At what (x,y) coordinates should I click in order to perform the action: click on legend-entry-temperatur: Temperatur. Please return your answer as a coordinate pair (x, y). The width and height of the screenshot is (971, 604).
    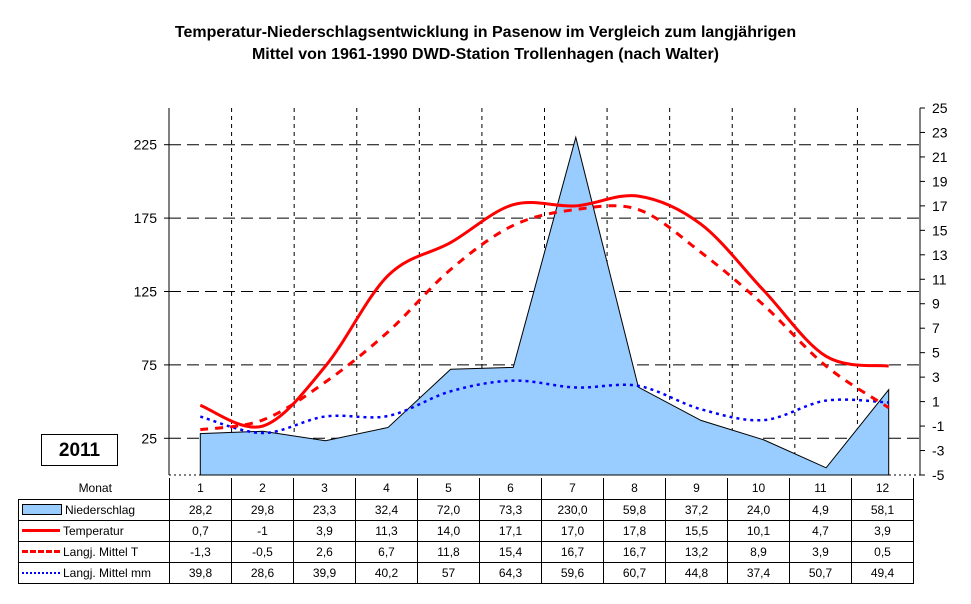
    Looking at the image, I should click on (94, 530).